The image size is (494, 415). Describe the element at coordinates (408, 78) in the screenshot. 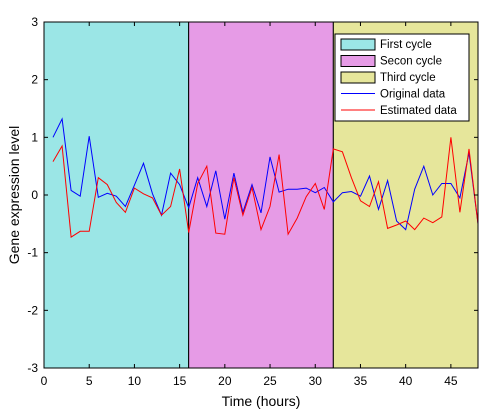

I see `legend-label: Third cycle` at that location.